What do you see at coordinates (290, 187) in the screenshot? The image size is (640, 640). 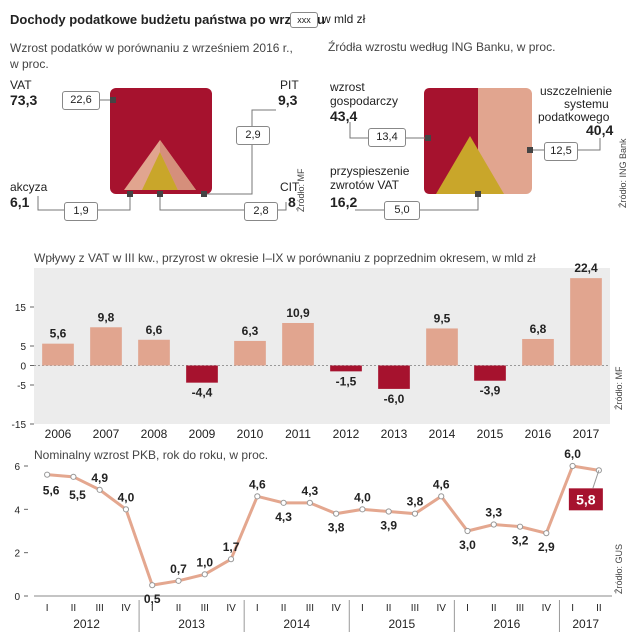 I see `pie1-cit-name: CIT` at bounding box center [290, 187].